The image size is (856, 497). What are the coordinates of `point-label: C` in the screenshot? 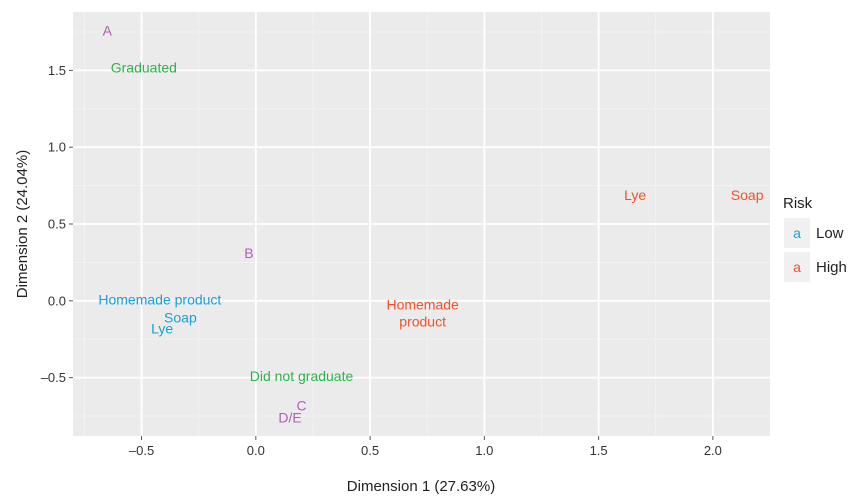 It's located at (301, 405).